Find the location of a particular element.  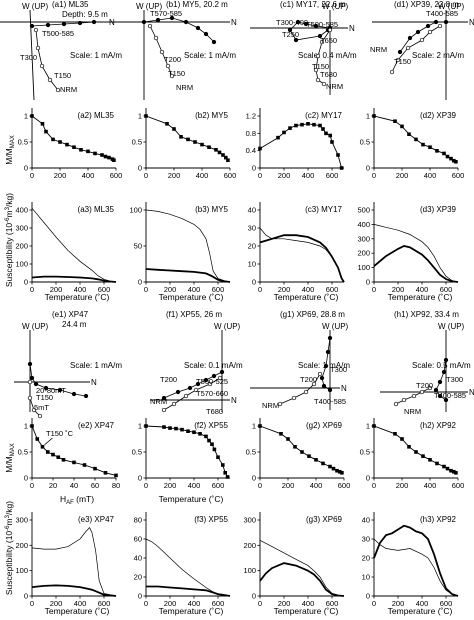

ytick-label: 100 is located at coordinates (21, 570).